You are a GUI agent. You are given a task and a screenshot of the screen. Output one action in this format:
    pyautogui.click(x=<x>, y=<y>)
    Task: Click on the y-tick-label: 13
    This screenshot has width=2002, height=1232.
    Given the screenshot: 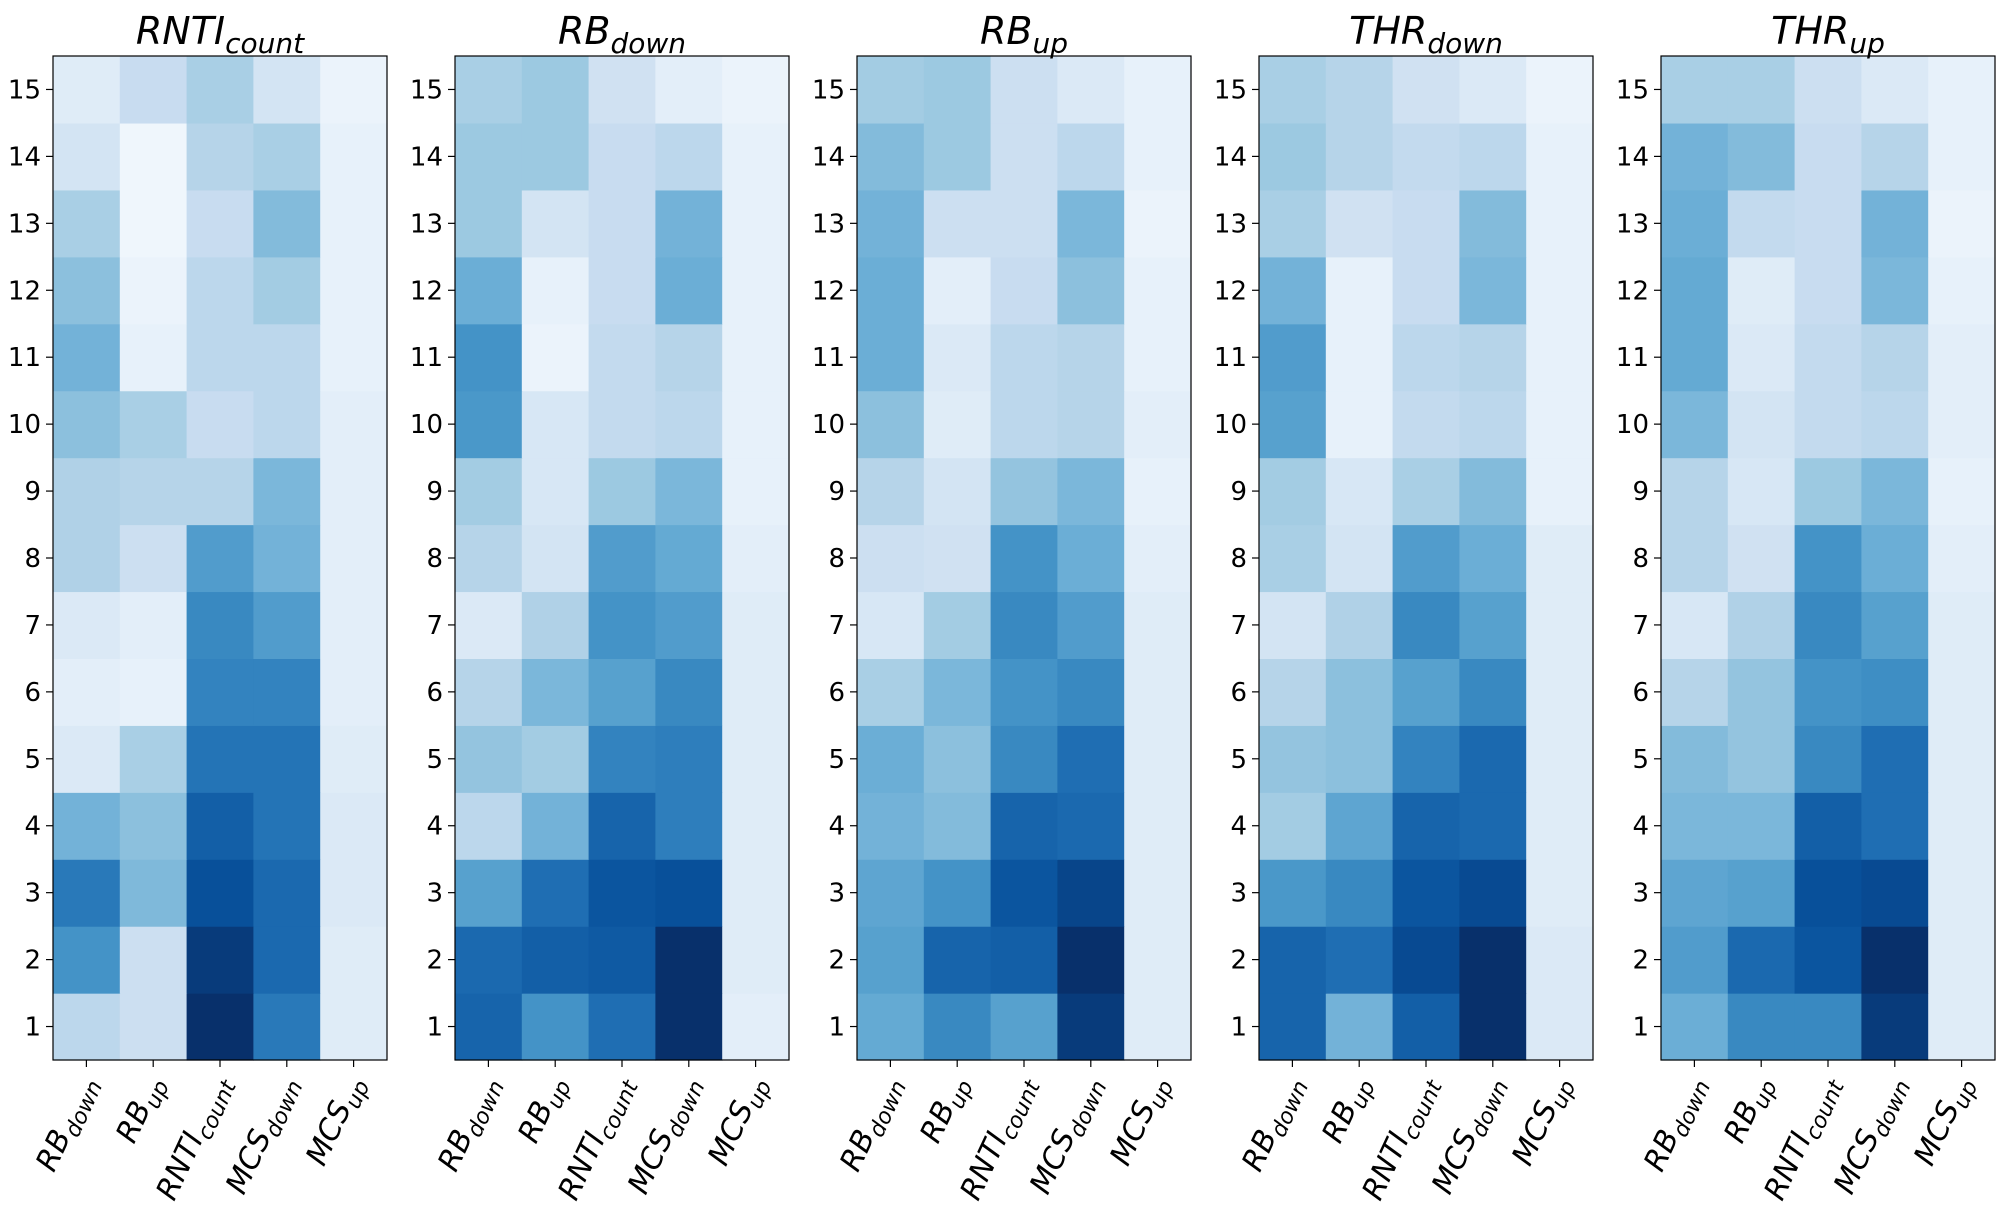 What is the action you would take?
    pyautogui.click(x=1230, y=224)
    